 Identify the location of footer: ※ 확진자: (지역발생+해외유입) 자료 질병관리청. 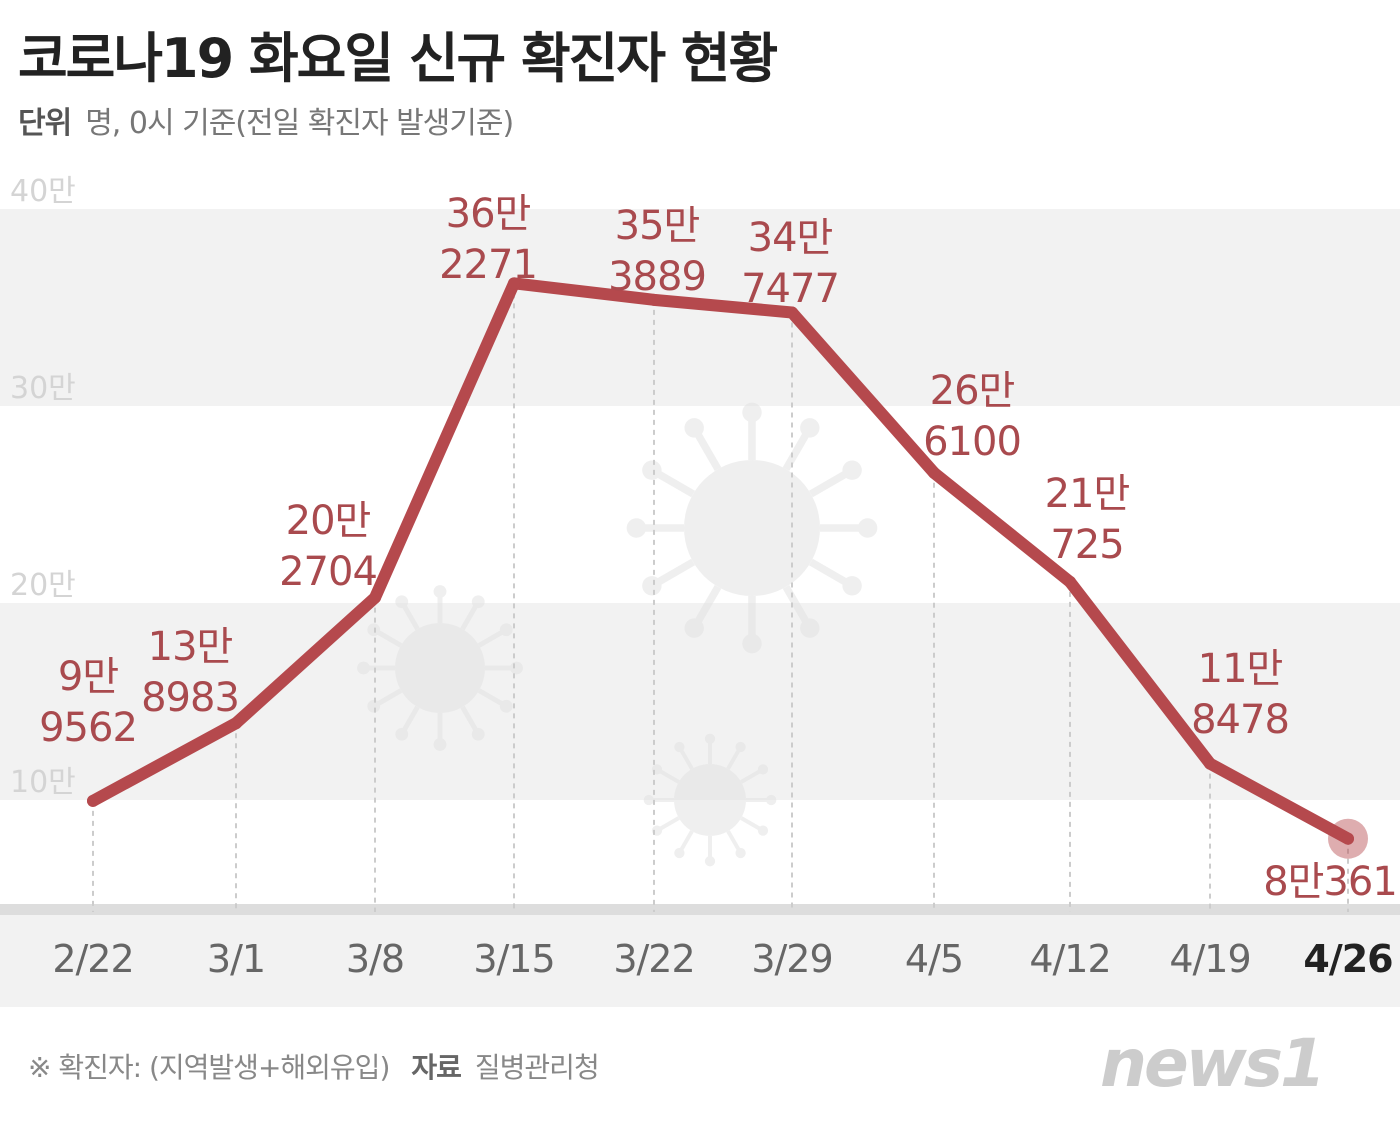
(314, 1066).